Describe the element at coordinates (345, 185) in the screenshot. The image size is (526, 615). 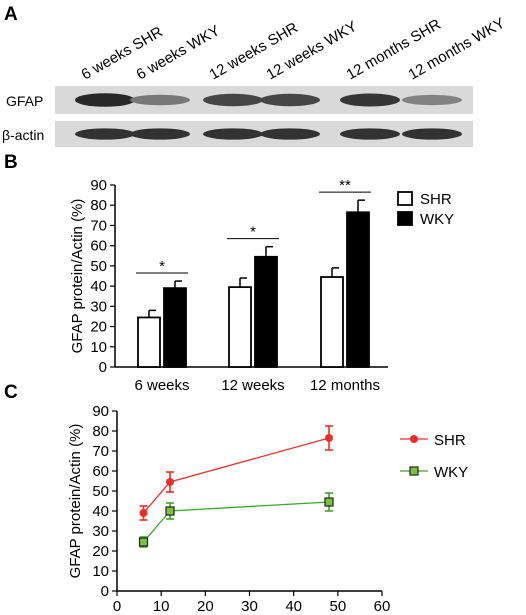
I see `significance-mark: **` at that location.